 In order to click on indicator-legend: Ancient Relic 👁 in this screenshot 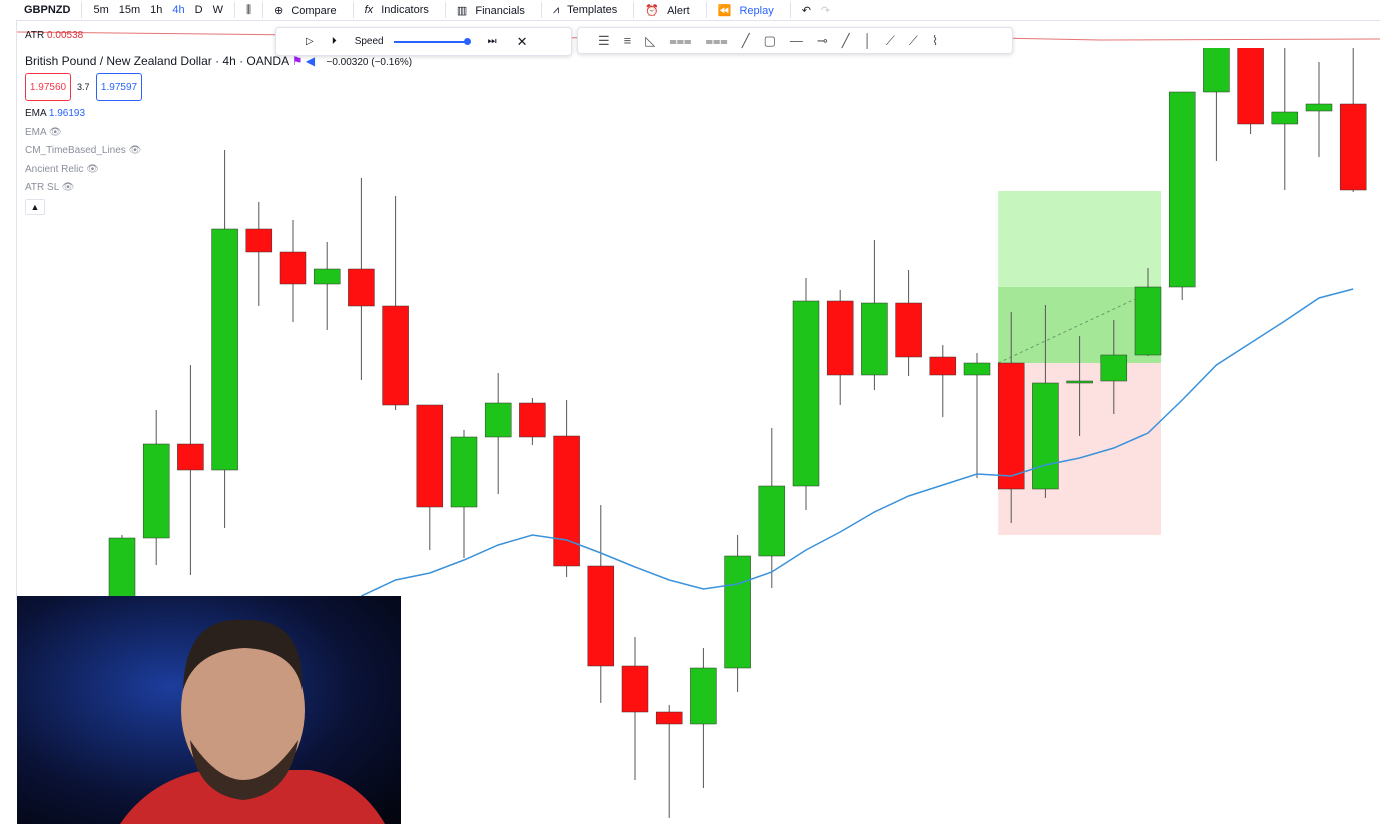, I will do `click(62, 169)`.